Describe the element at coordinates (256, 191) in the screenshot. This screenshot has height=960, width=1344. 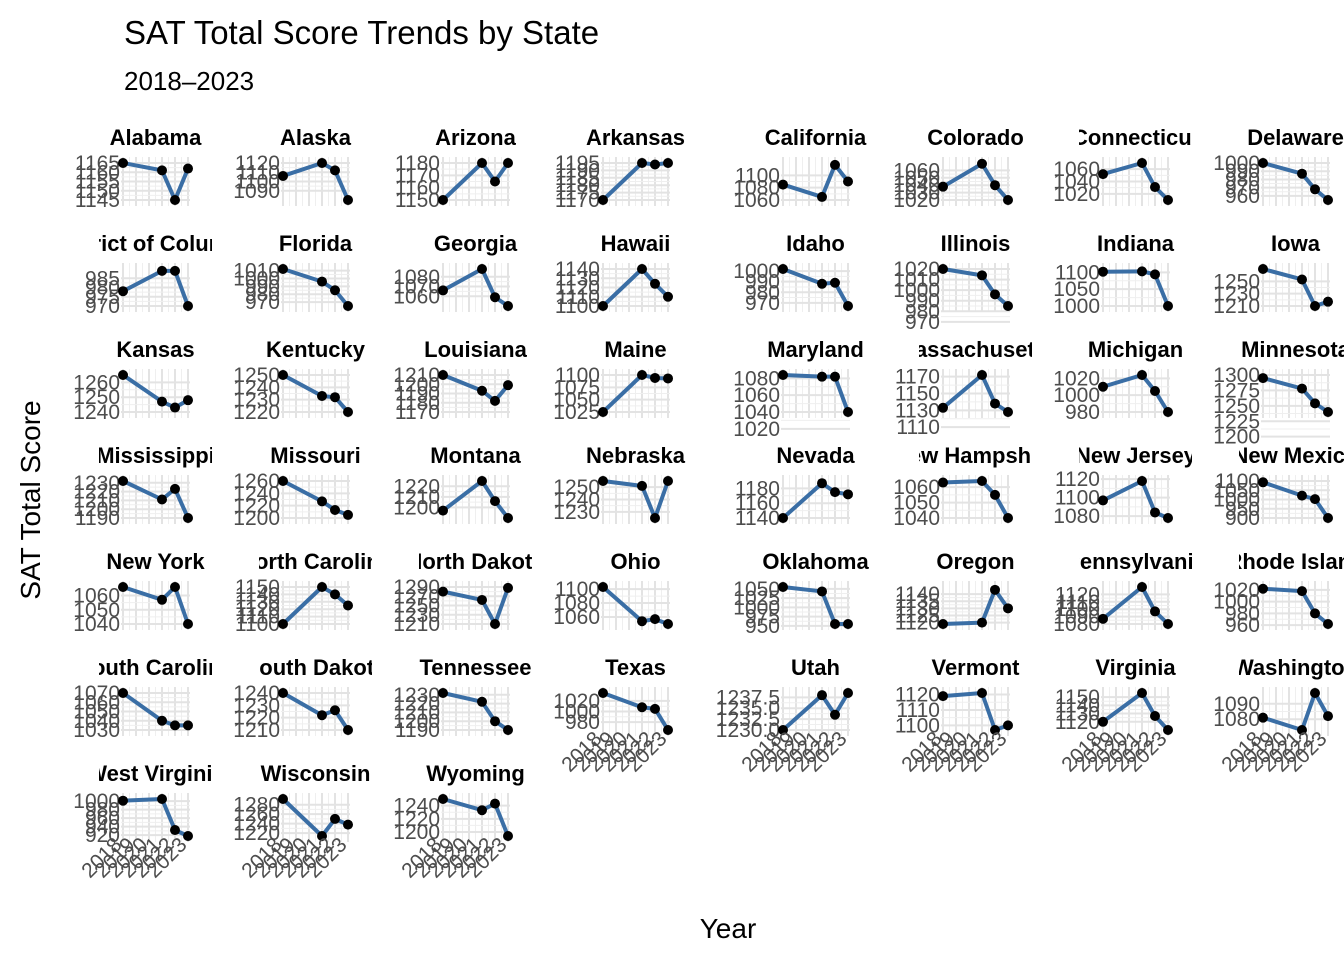
I see `y-tick-label: 1090` at that location.